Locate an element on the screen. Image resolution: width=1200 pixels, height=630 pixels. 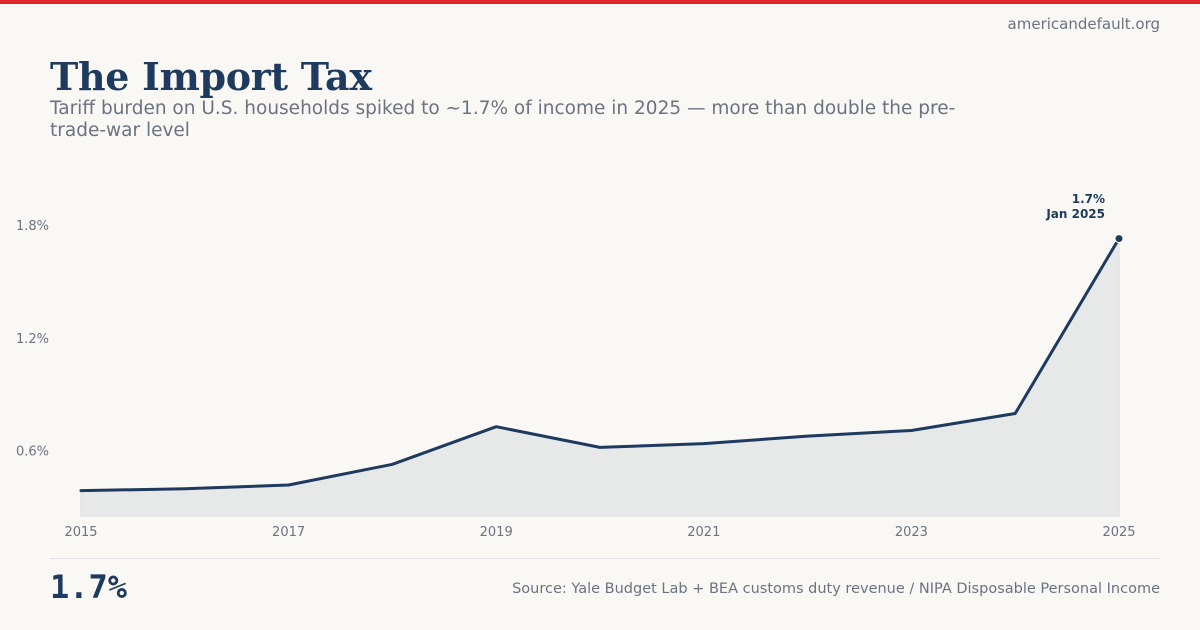
y-axis: 0.6% 1.2% 1.8% is located at coordinates (32, 339).